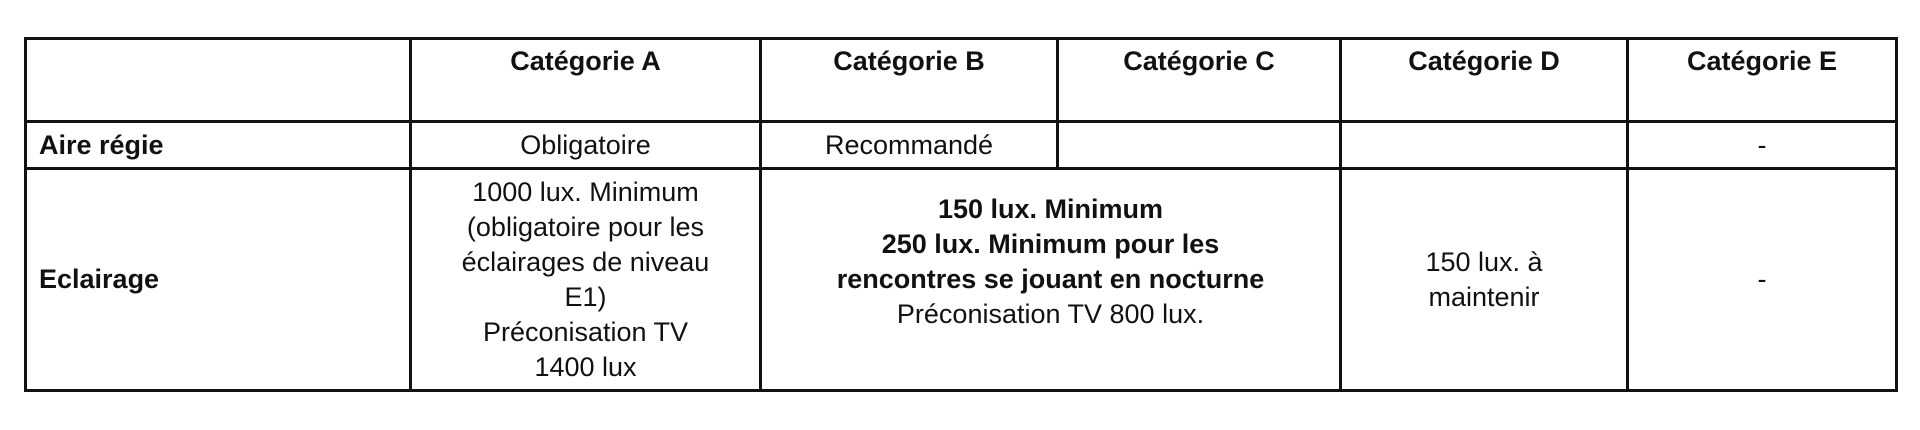 The height and width of the screenshot is (430, 1920). What do you see at coordinates (909, 145) in the screenshot?
I see `cell-b: Recommandé` at bounding box center [909, 145].